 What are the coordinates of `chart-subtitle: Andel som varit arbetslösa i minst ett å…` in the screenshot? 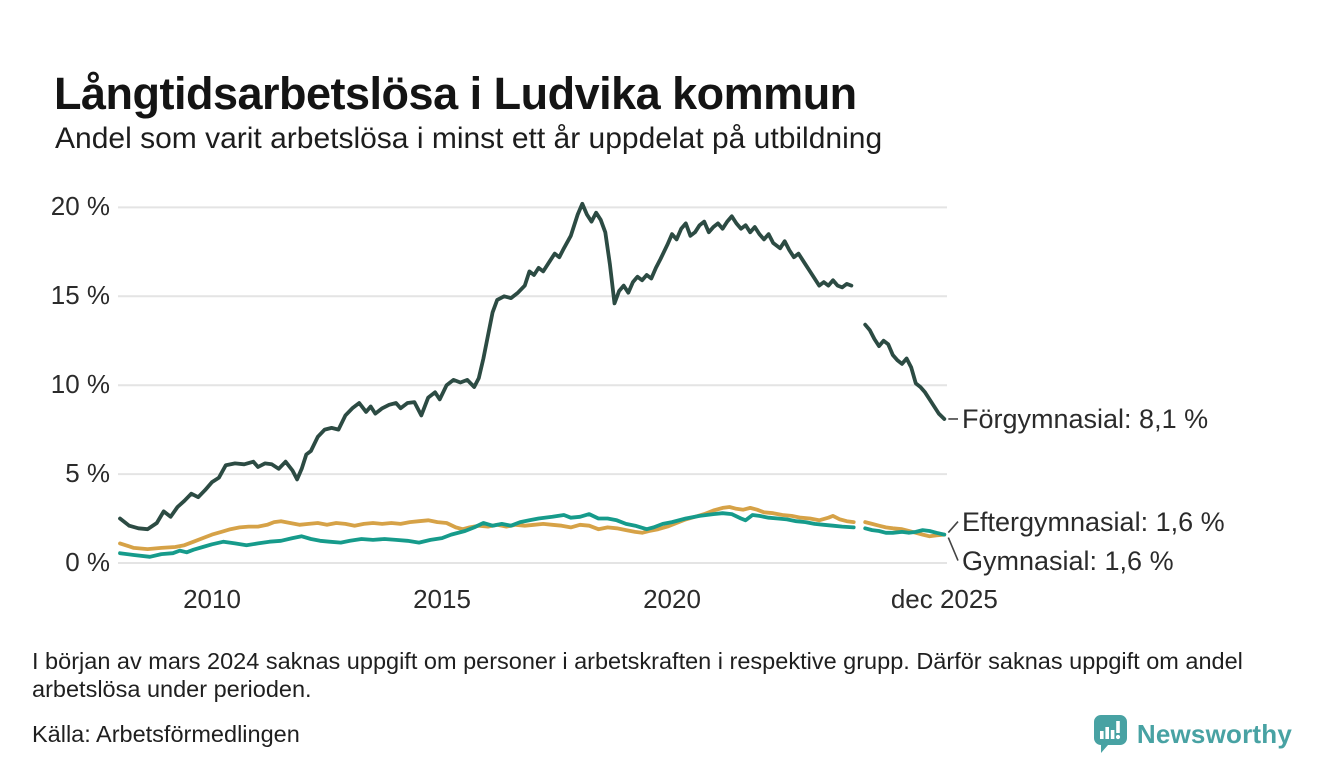 It's located at (469, 138).